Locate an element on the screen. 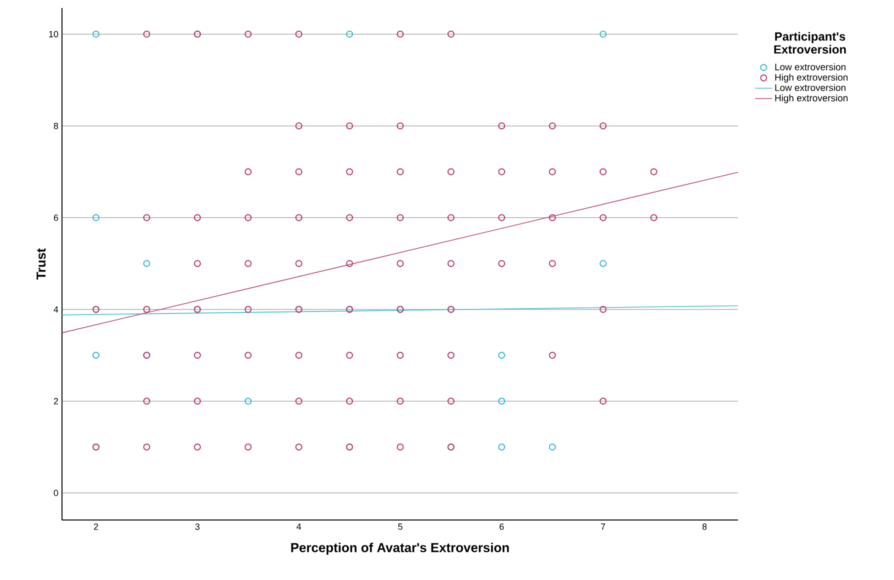 Image resolution: width=894 pixels, height=580 pixels. legend-title: Participant's Extroversion is located at coordinates (810, 43).